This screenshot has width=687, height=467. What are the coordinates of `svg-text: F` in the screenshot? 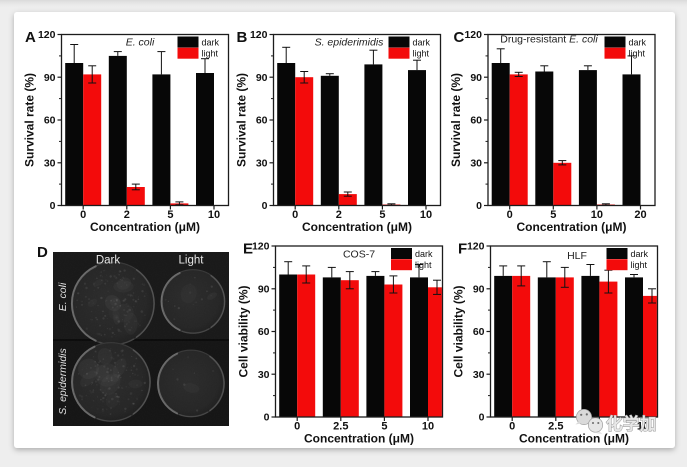 It's located at (462, 249).